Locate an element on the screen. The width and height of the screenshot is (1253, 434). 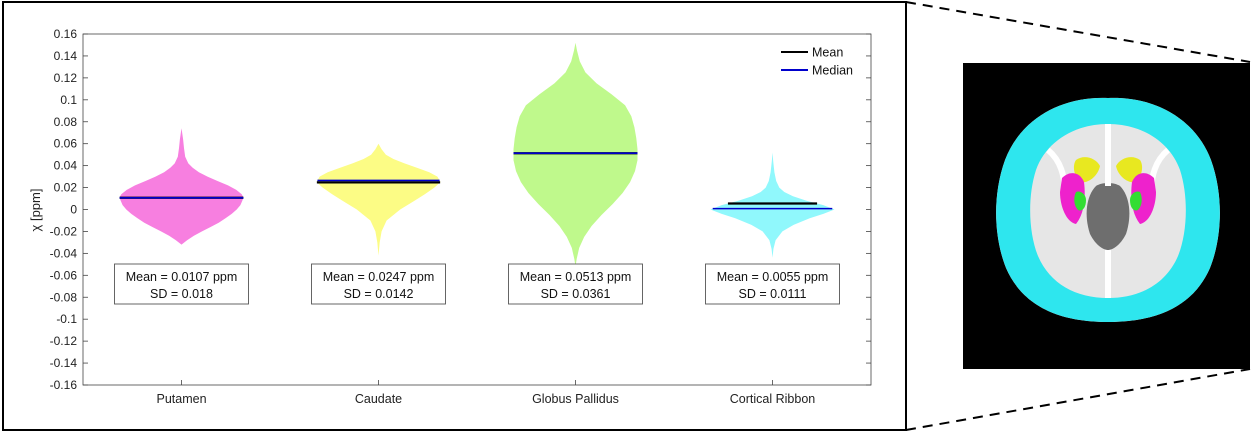
y-tick-label: -0.08 is located at coordinates (64, 297).